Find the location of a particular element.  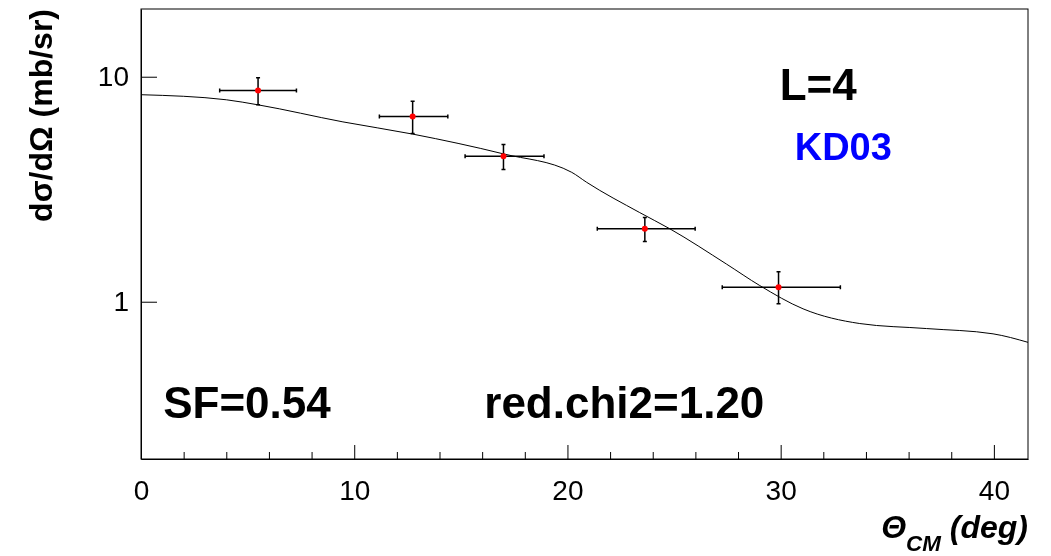

x-tick-label: 0 is located at coordinates (141, 490).